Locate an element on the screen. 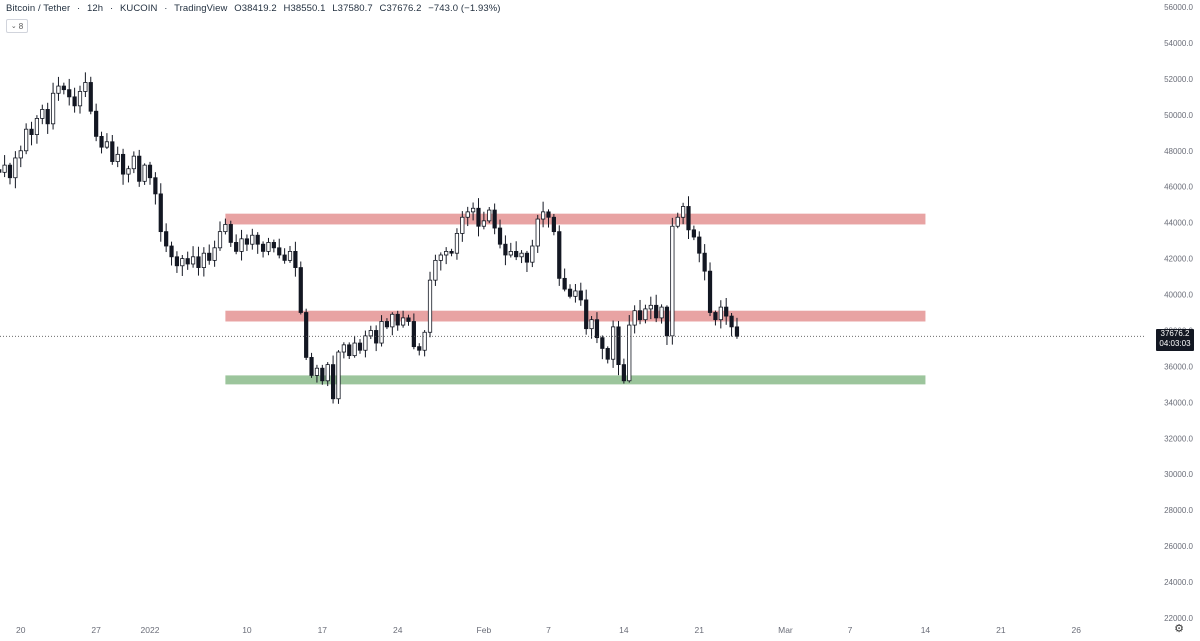 The height and width of the screenshot is (641, 1200). time-tick-label: 17 is located at coordinates (323, 630).